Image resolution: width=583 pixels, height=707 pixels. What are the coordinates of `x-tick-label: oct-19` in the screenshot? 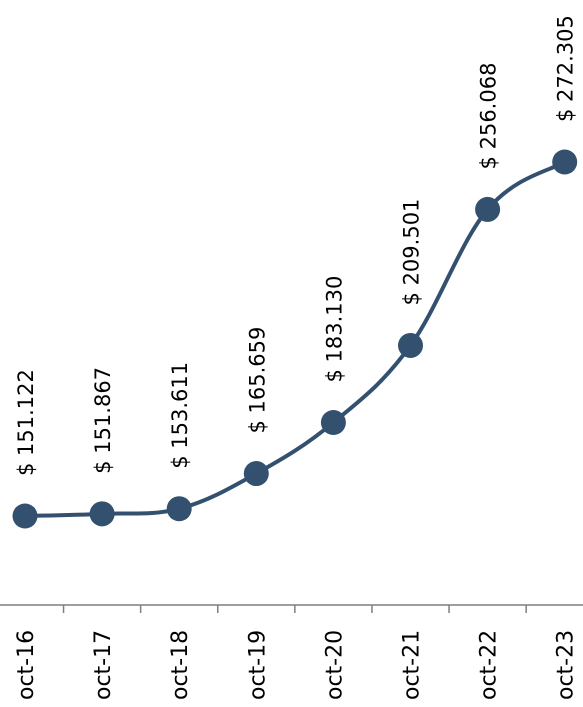 It's located at (257, 665).